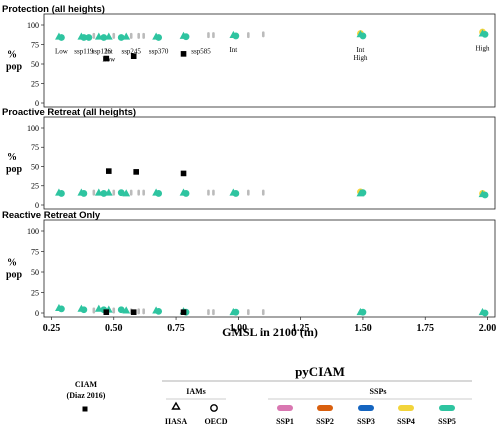  I want to click on scenario-annotation: ssp119, so click(84, 51).